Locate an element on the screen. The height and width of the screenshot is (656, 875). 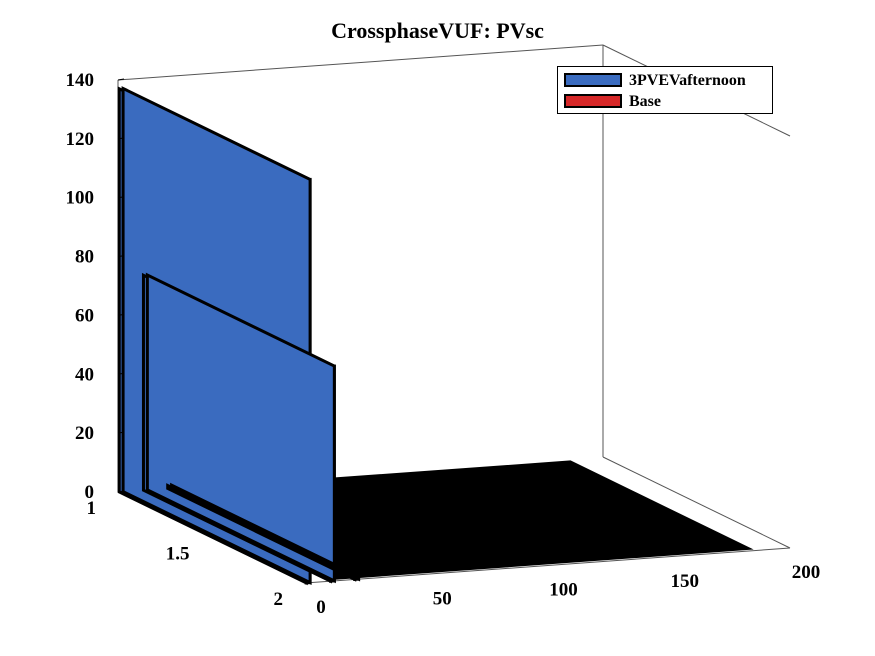
legend-label-2: Base is located at coordinates (645, 101).